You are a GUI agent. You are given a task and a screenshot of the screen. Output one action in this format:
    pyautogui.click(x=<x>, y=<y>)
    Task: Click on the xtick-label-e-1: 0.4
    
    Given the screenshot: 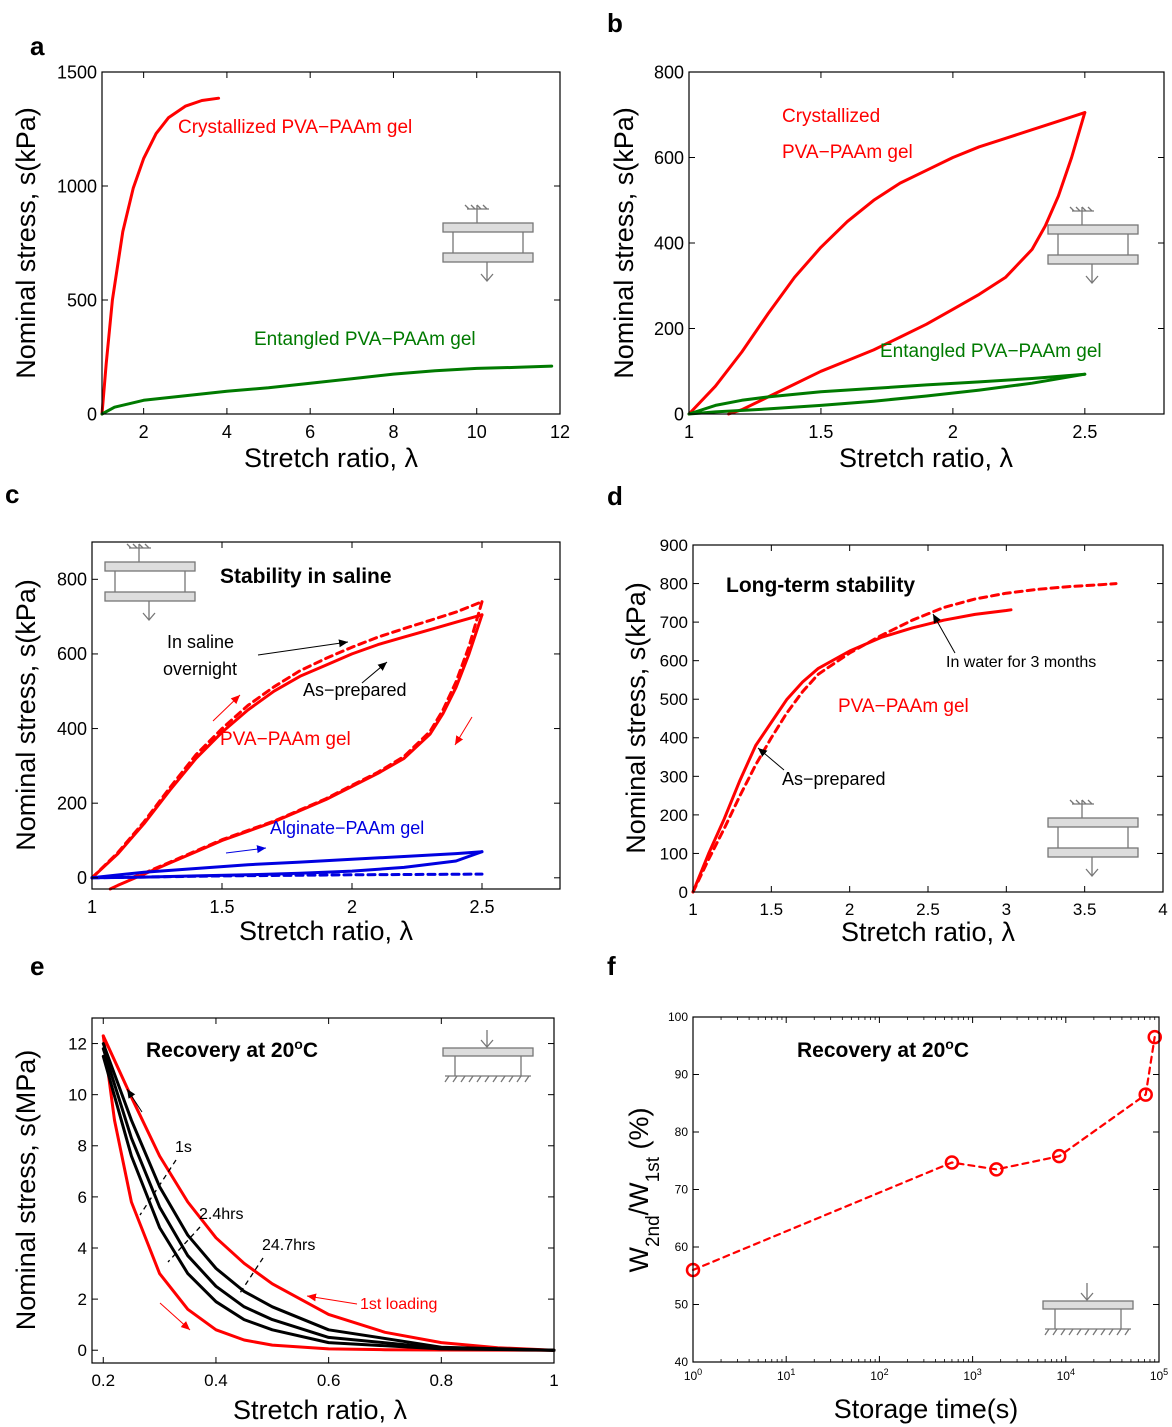 What is the action you would take?
    pyautogui.click(x=216, y=1380)
    